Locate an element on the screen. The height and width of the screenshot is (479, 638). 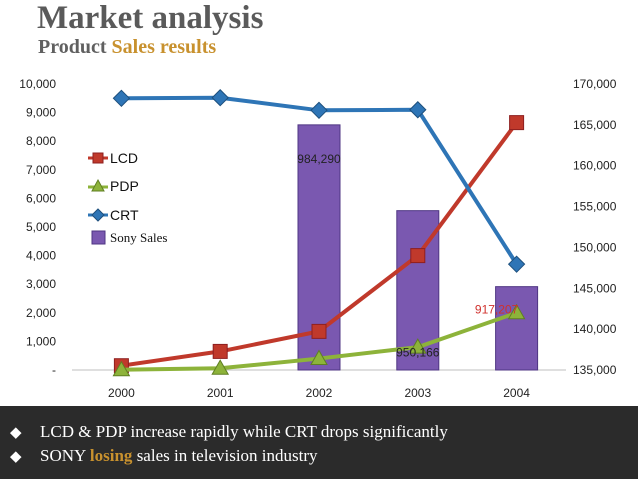
footer-bullet-2-pre: SONY is located at coordinates (65, 455).